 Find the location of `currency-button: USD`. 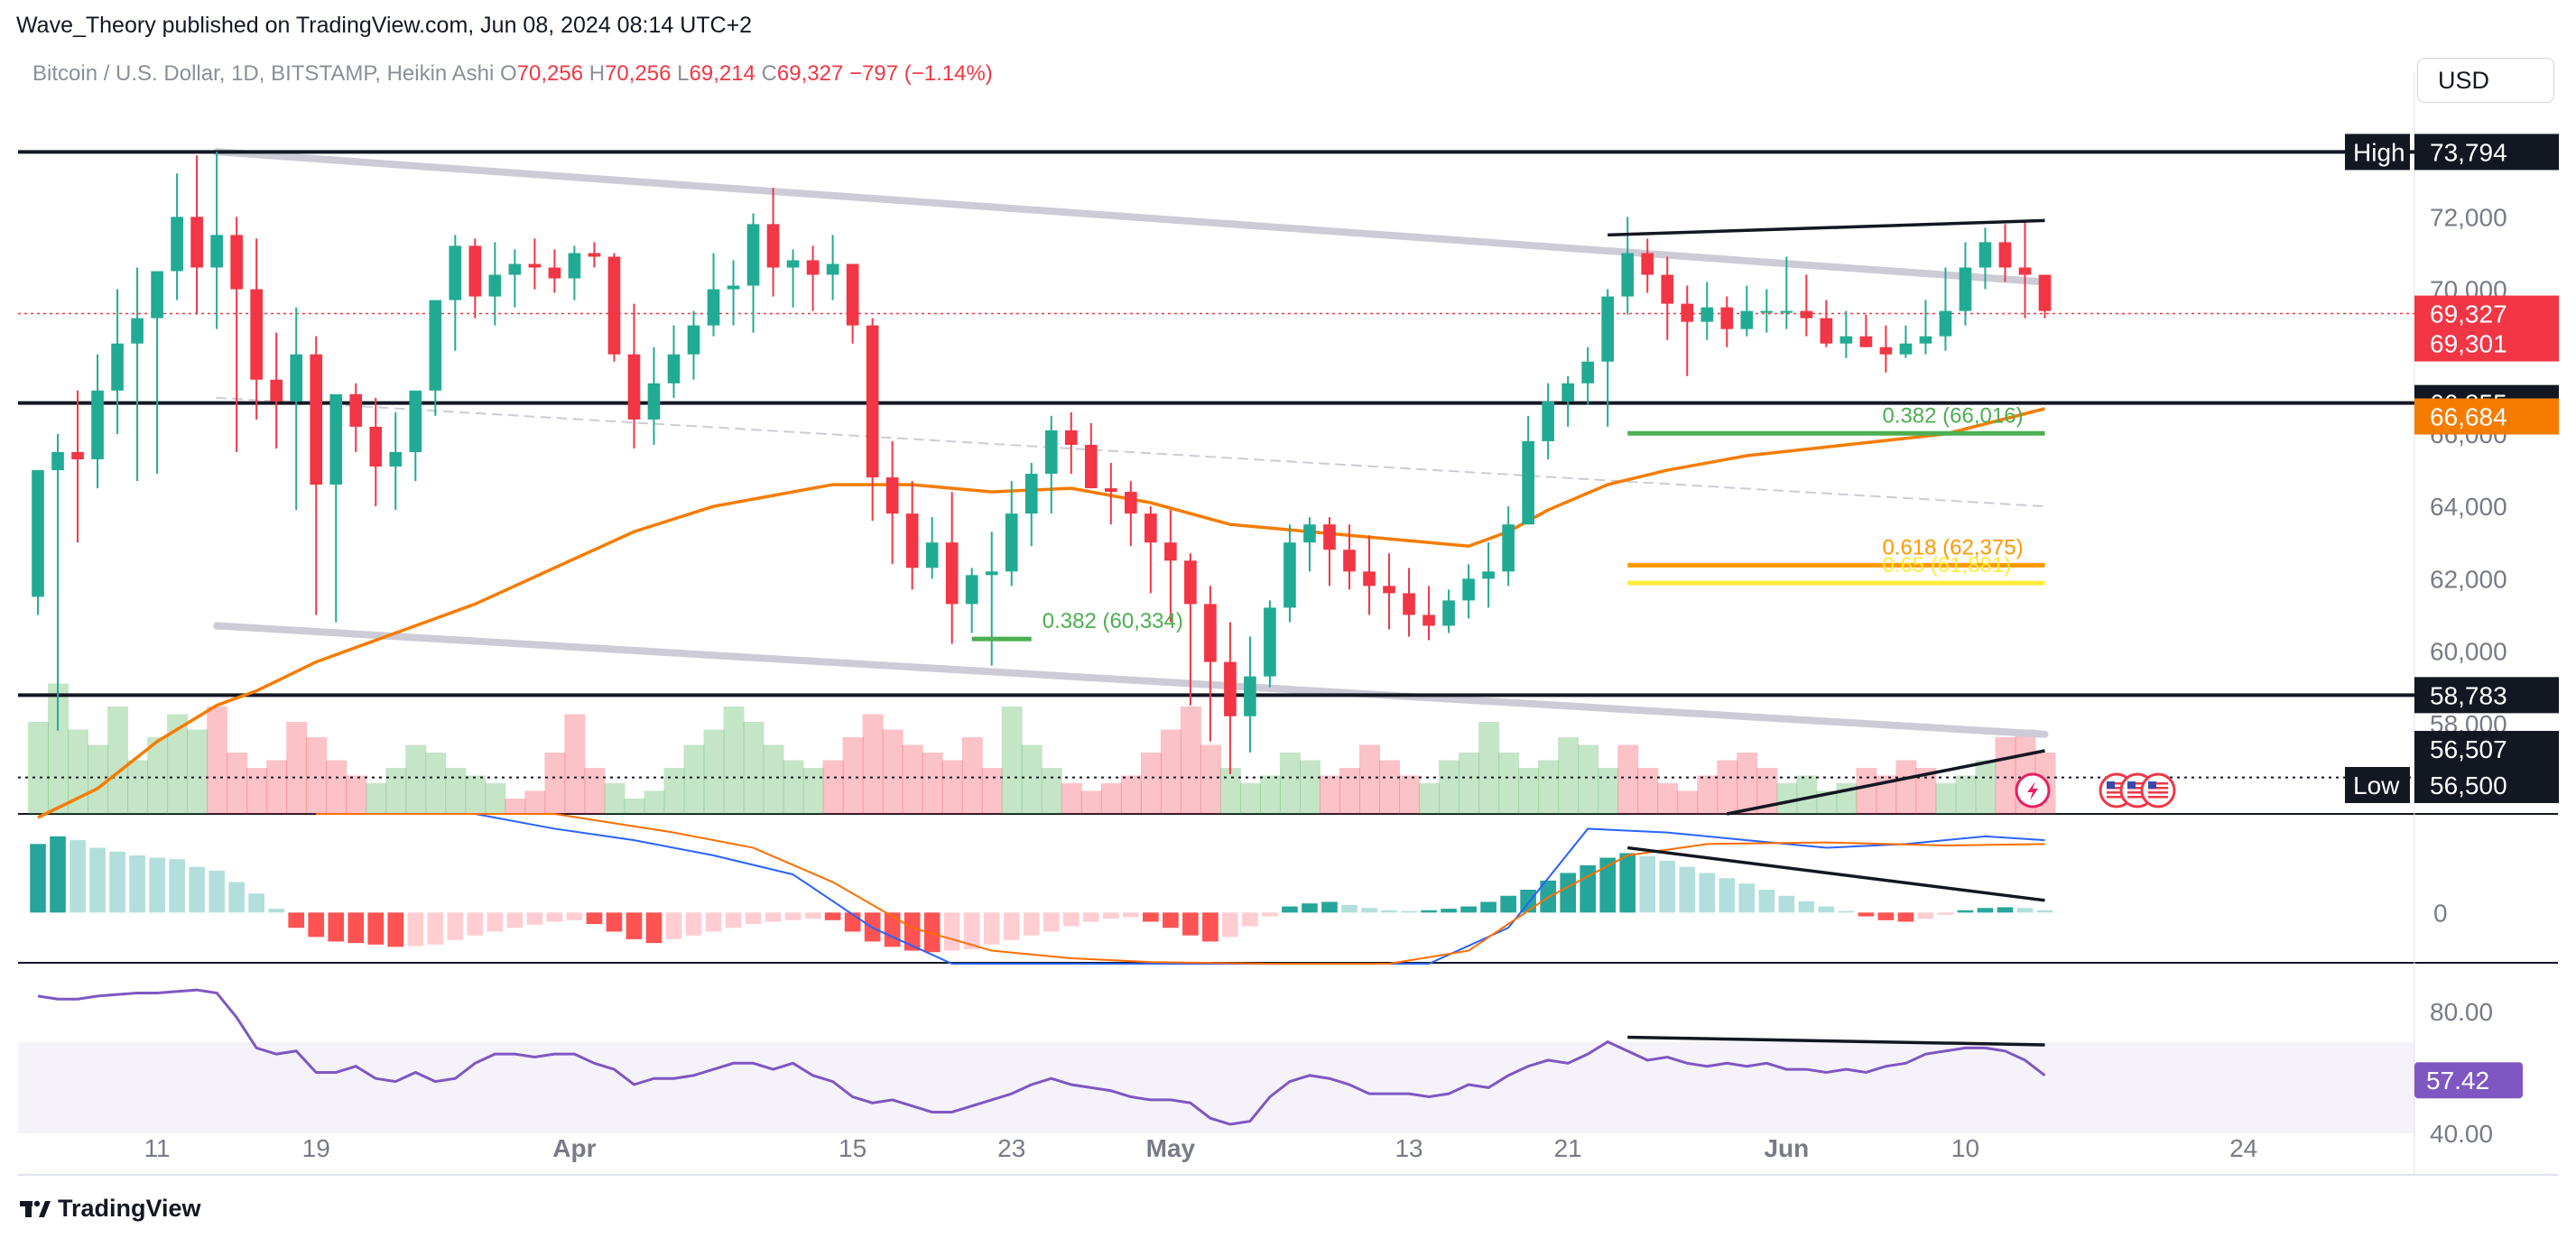

currency-button: USD is located at coordinates (2485, 80).